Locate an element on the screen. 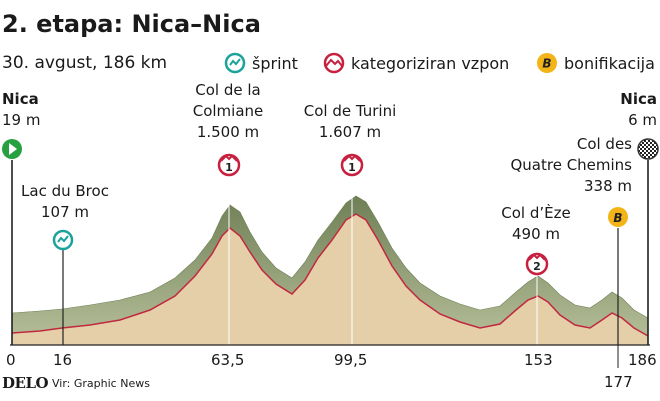 The image size is (660, 401). km-tick-63-5: 63,5 is located at coordinates (228, 360).